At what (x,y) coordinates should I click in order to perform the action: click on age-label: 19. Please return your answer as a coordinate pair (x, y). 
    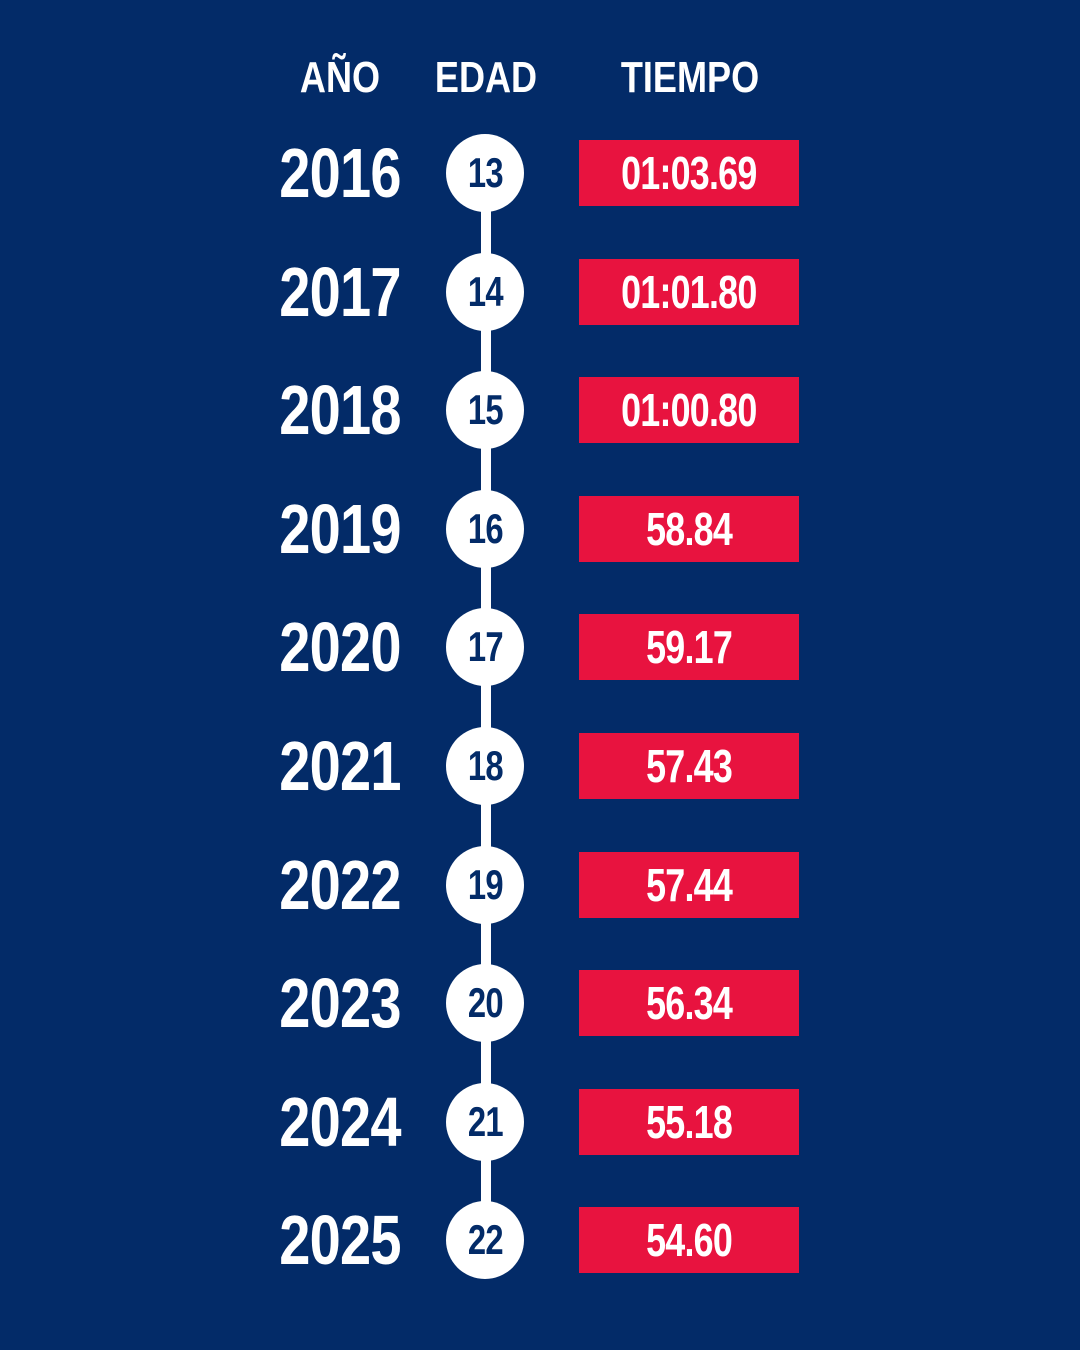
    Looking at the image, I should click on (485, 884).